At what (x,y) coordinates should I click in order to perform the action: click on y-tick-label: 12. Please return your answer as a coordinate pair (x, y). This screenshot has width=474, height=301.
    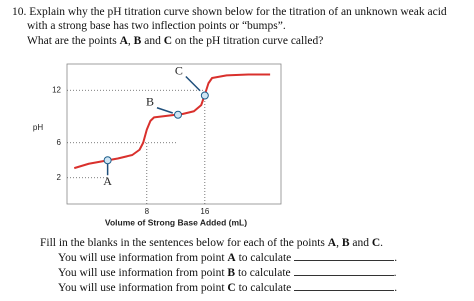
    Looking at the image, I should click on (56, 89).